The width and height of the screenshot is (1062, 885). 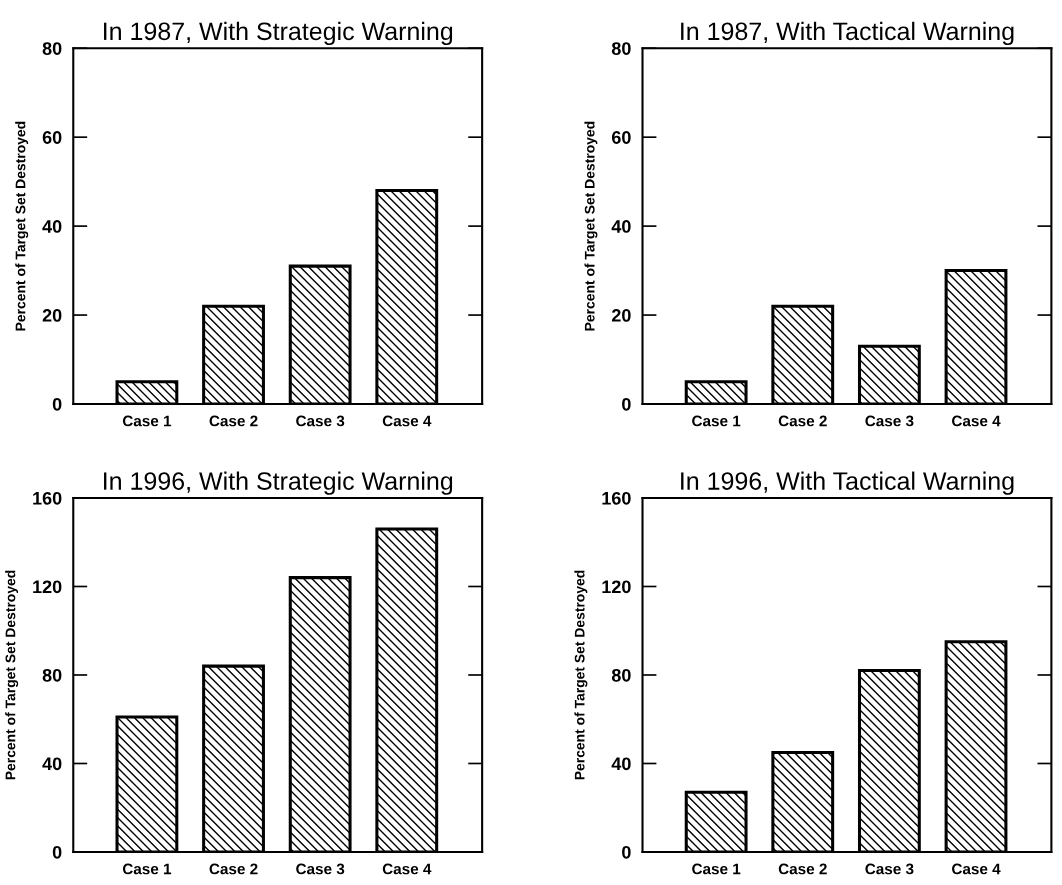 What do you see at coordinates (847, 483) in the screenshot?
I see `chart-title: In 1996, With Tactical Warning` at bounding box center [847, 483].